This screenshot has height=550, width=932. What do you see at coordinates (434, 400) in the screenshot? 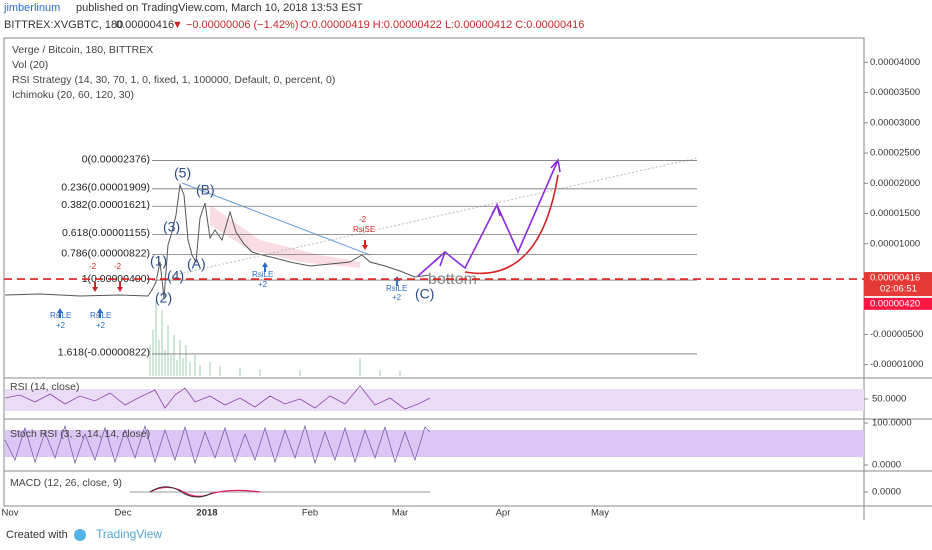
I see `rsi-band` at bounding box center [434, 400].